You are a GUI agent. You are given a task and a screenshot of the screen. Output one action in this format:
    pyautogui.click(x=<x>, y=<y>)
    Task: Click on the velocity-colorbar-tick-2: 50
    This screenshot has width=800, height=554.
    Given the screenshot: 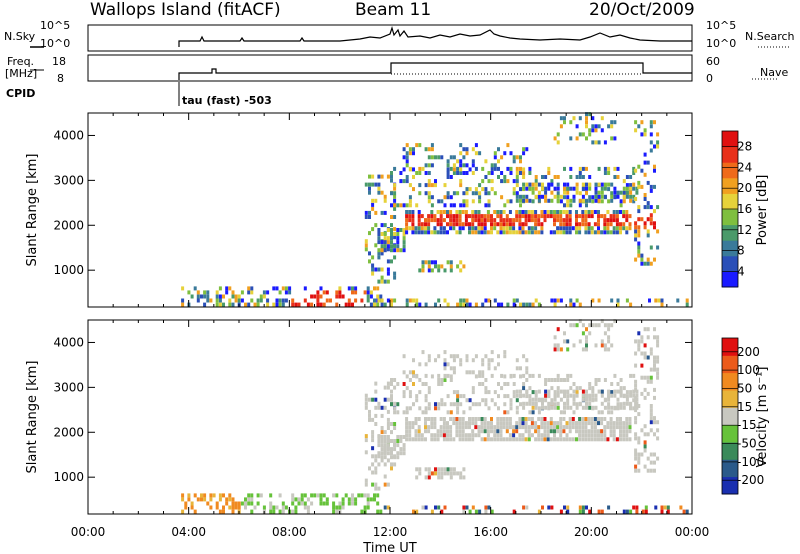 What is the action you would take?
    pyautogui.click(x=744, y=389)
    